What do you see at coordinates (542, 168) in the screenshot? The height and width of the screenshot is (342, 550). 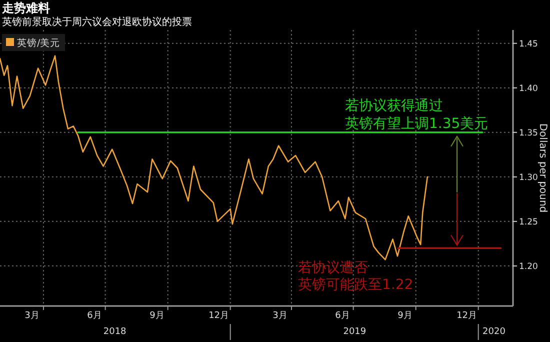 I see `y-axis-title: Dollars per pound` at bounding box center [542, 168].